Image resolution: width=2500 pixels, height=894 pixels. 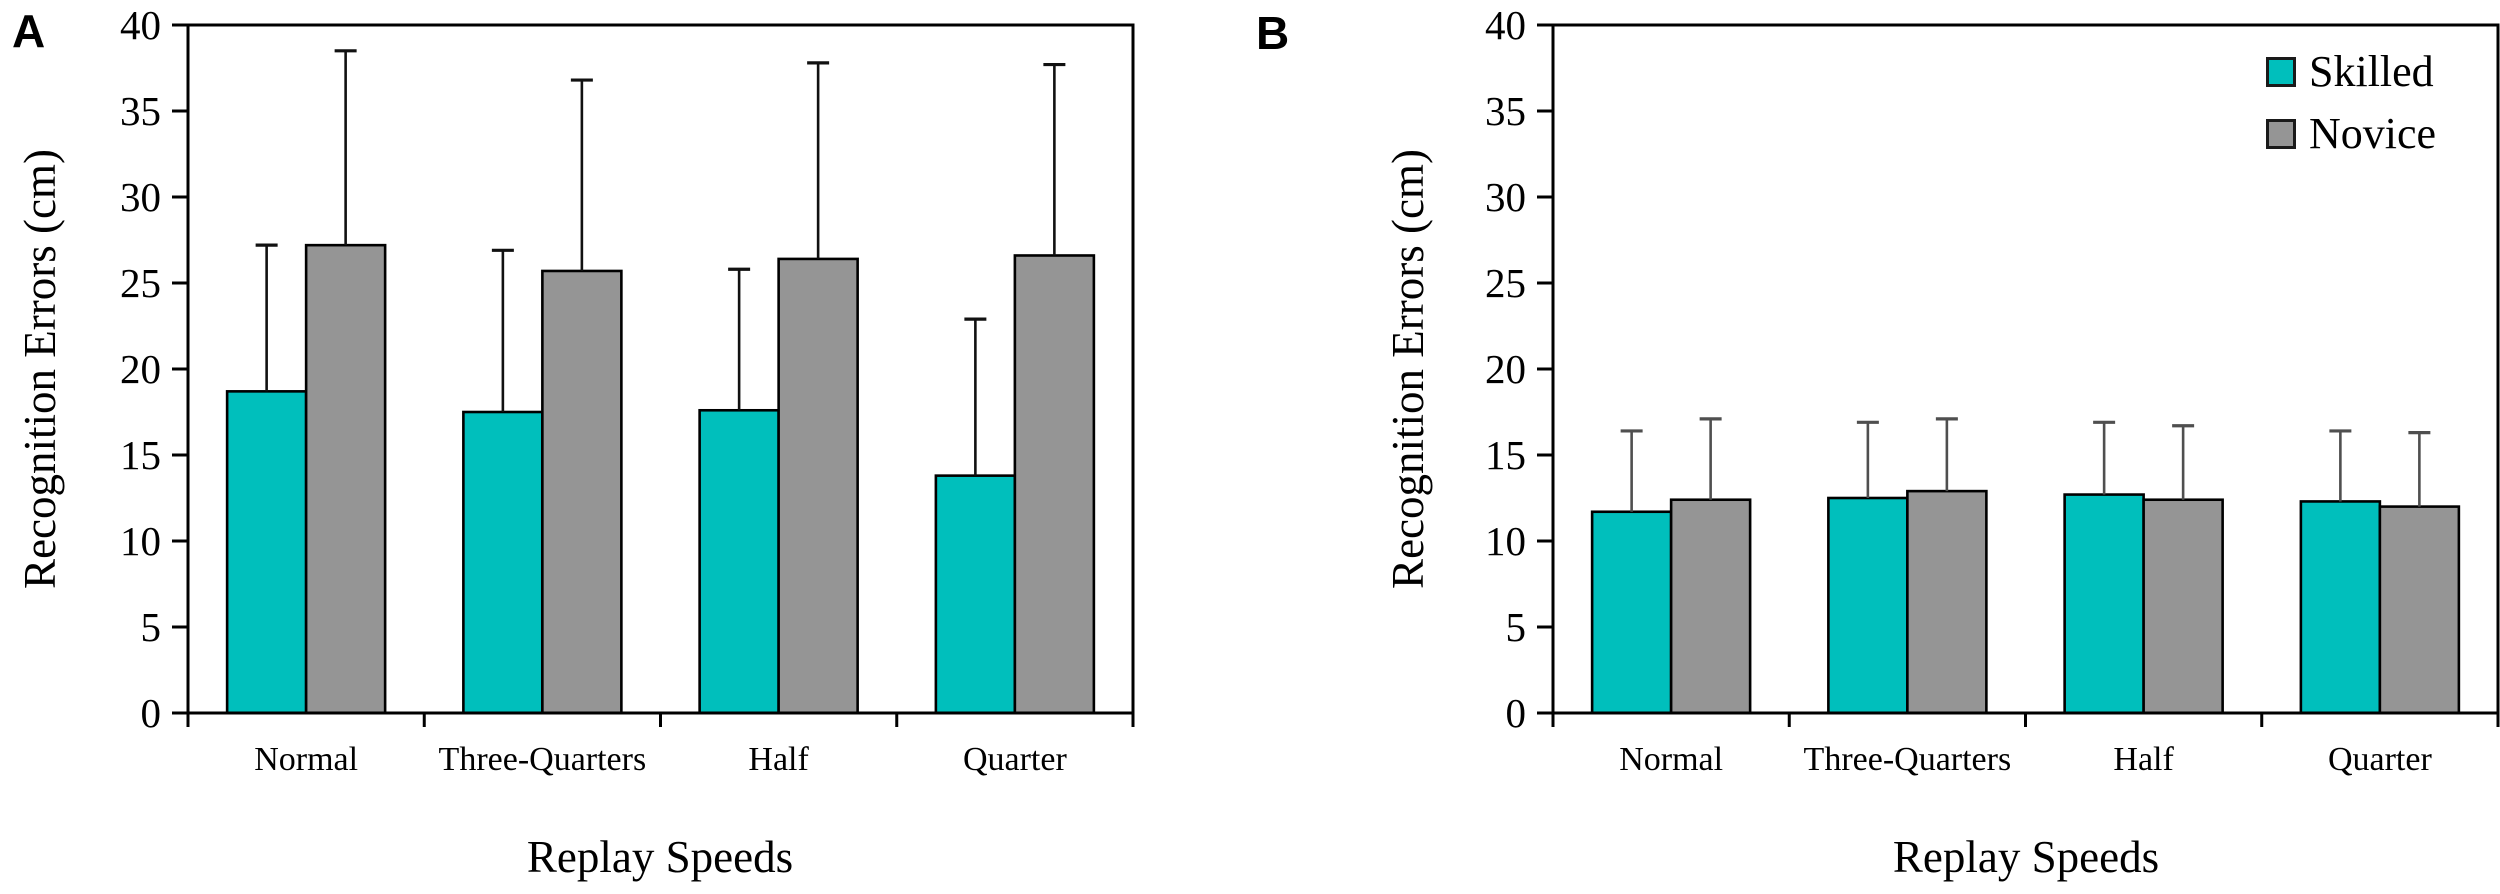 I want to click on y-tick-label-A-25: 25, so click(x=140, y=283).